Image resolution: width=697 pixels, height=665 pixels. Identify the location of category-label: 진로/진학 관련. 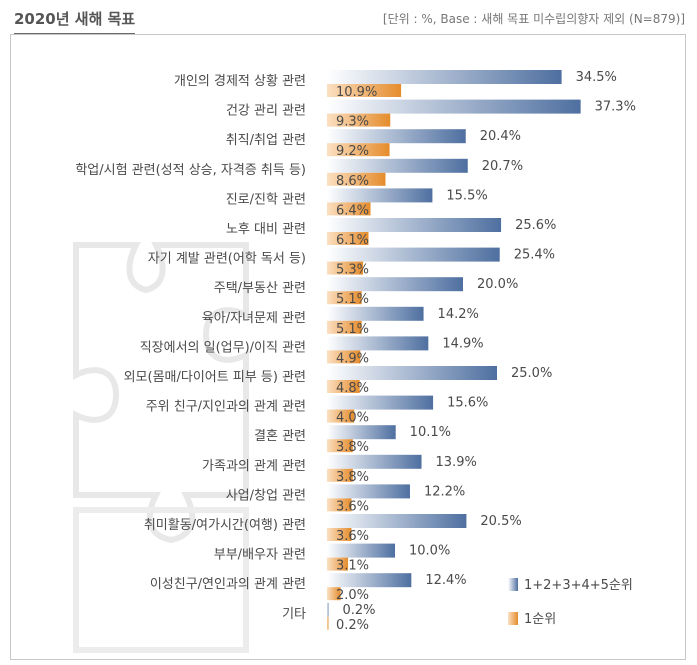
(266, 199).